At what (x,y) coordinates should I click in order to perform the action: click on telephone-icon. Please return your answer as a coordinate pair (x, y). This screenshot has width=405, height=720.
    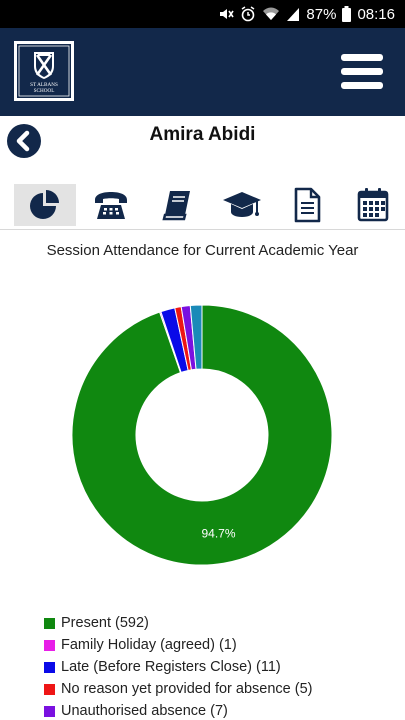
    Looking at the image, I should click on (111, 205).